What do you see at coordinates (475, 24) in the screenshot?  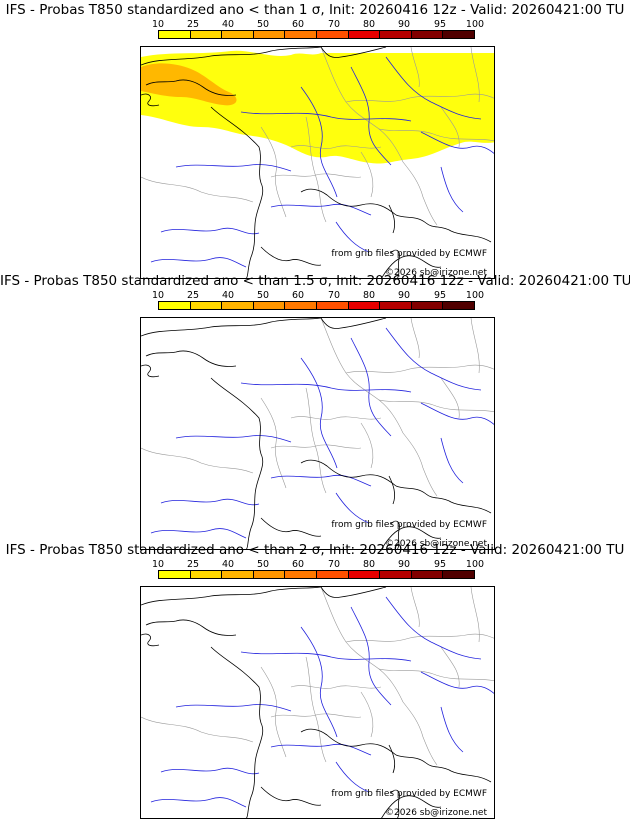 I see `colorbar-tick-label: 100` at bounding box center [475, 24].